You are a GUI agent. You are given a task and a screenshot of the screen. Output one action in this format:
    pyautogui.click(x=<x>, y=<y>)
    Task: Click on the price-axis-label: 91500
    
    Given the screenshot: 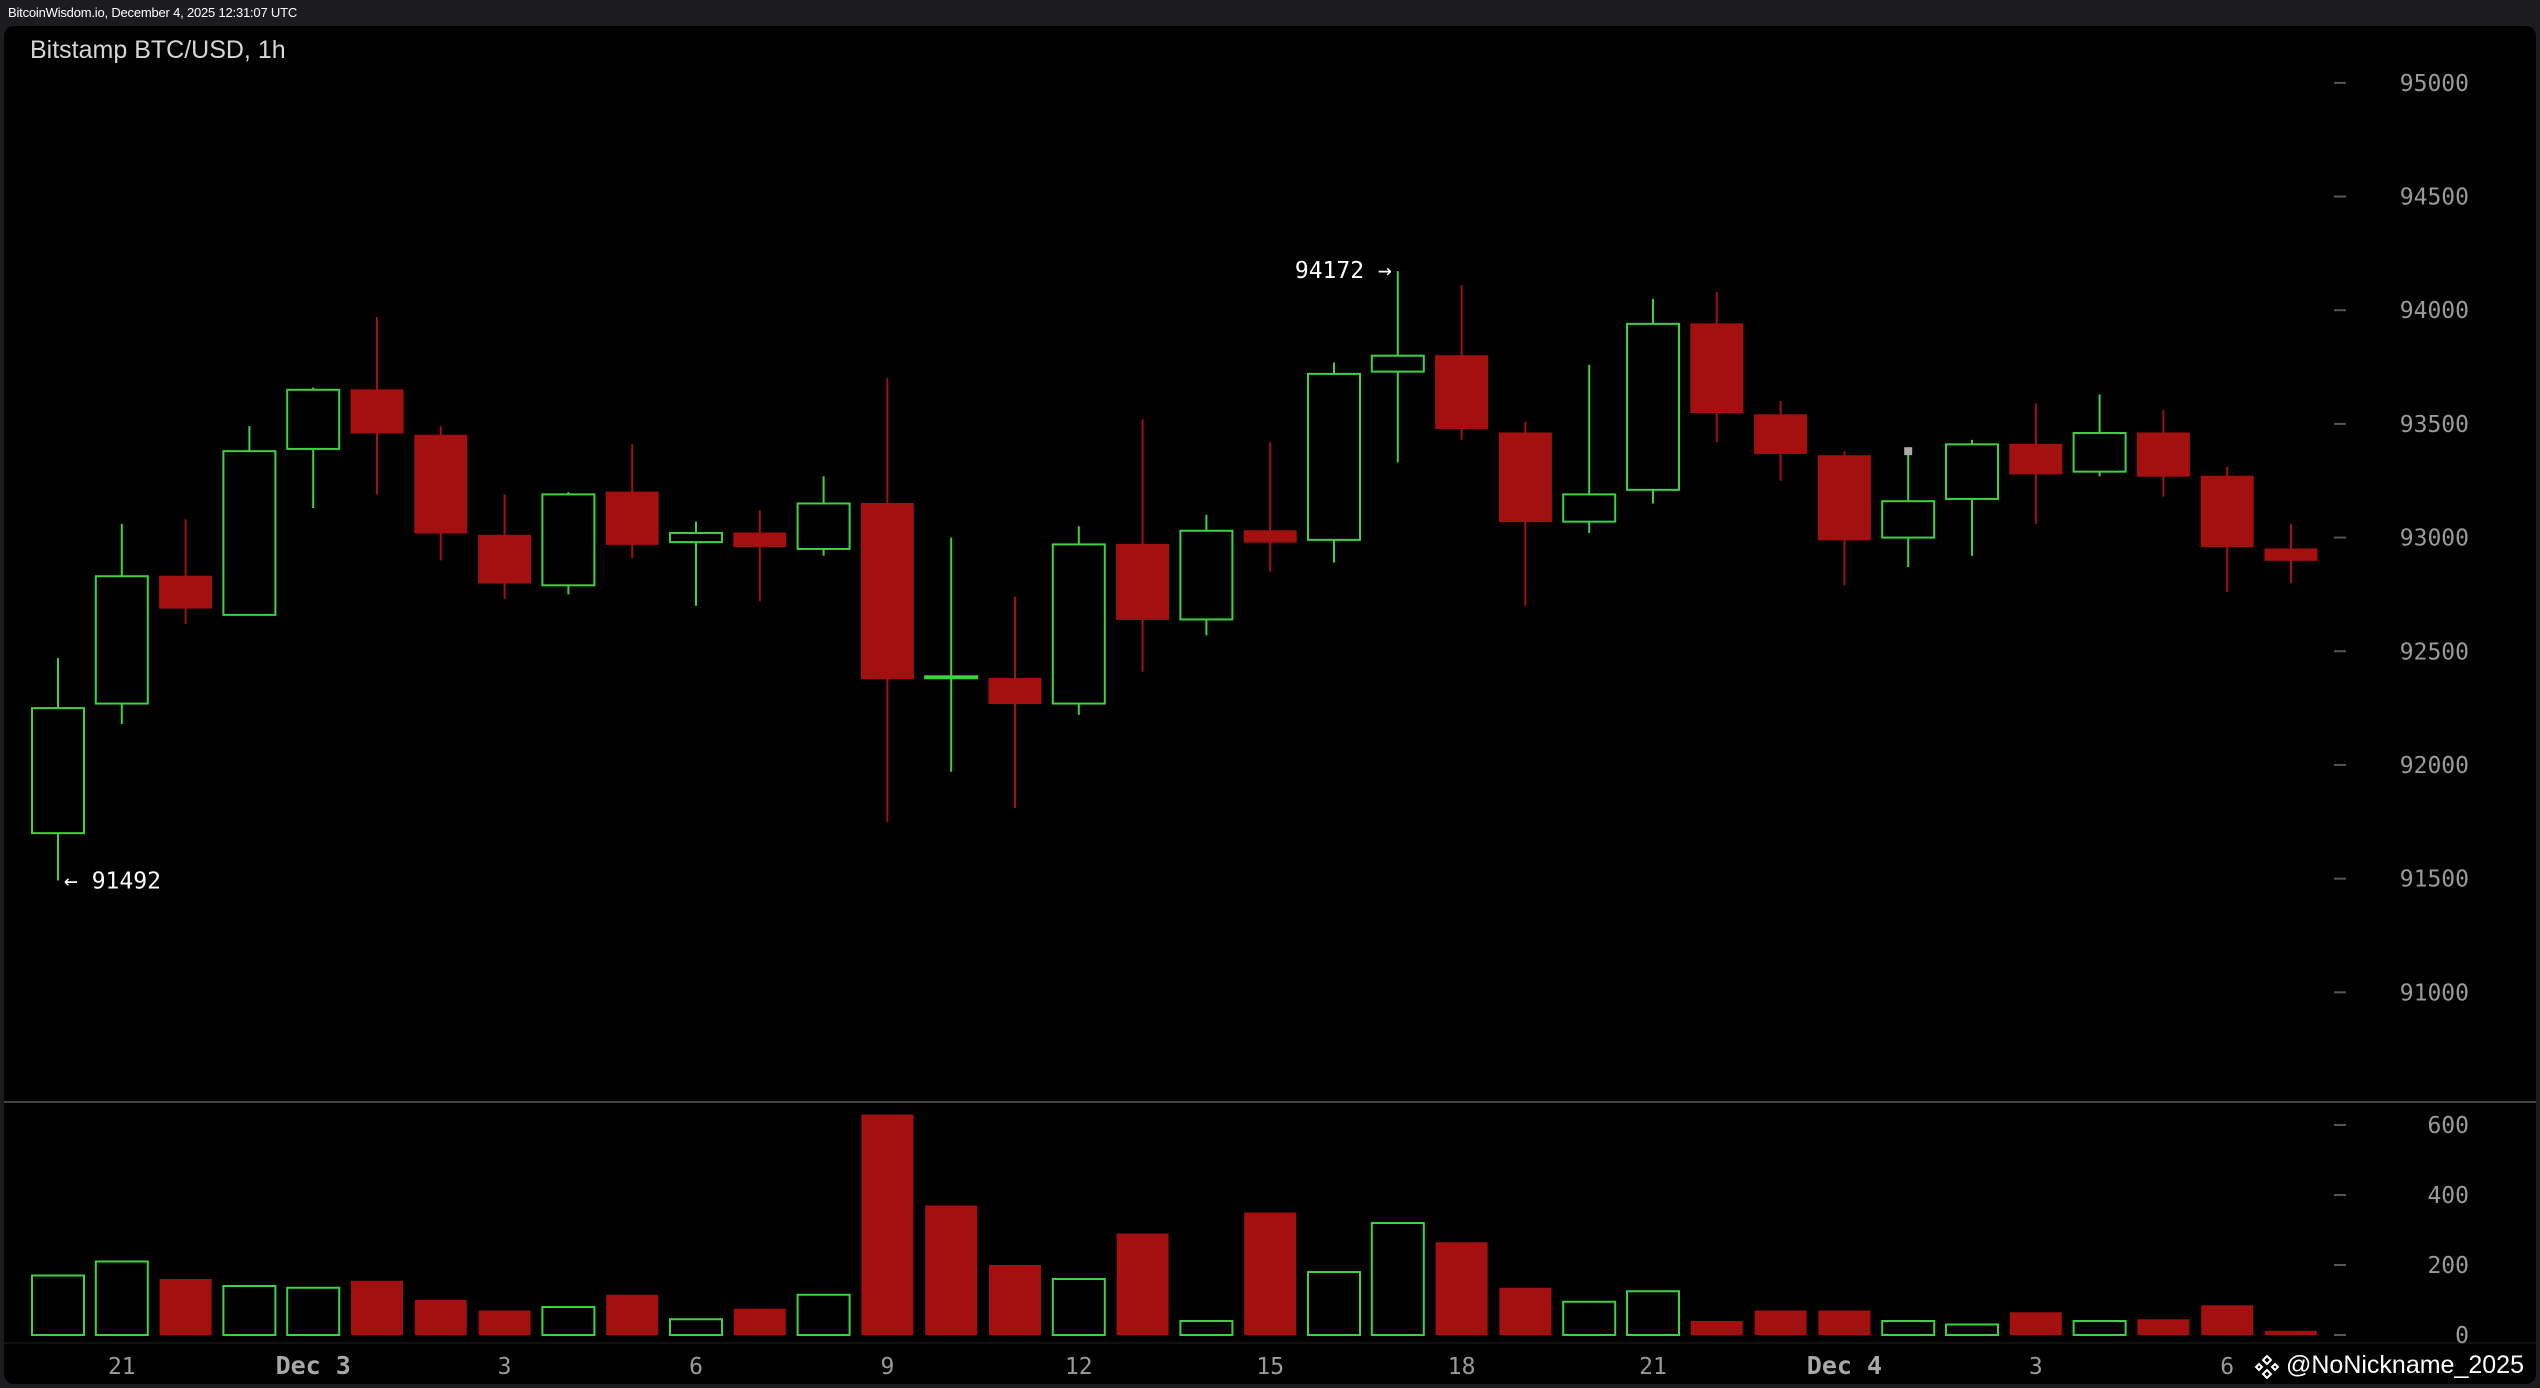 What is the action you would take?
    pyautogui.click(x=2434, y=880)
    